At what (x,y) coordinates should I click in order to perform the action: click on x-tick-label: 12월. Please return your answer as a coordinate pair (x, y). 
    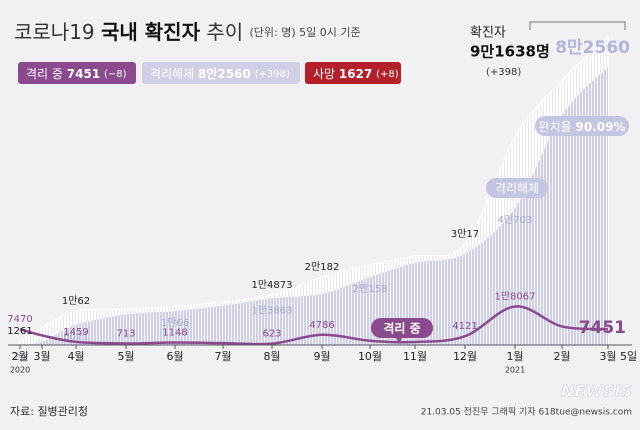
    Looking at the image, I should click on (465, 356).